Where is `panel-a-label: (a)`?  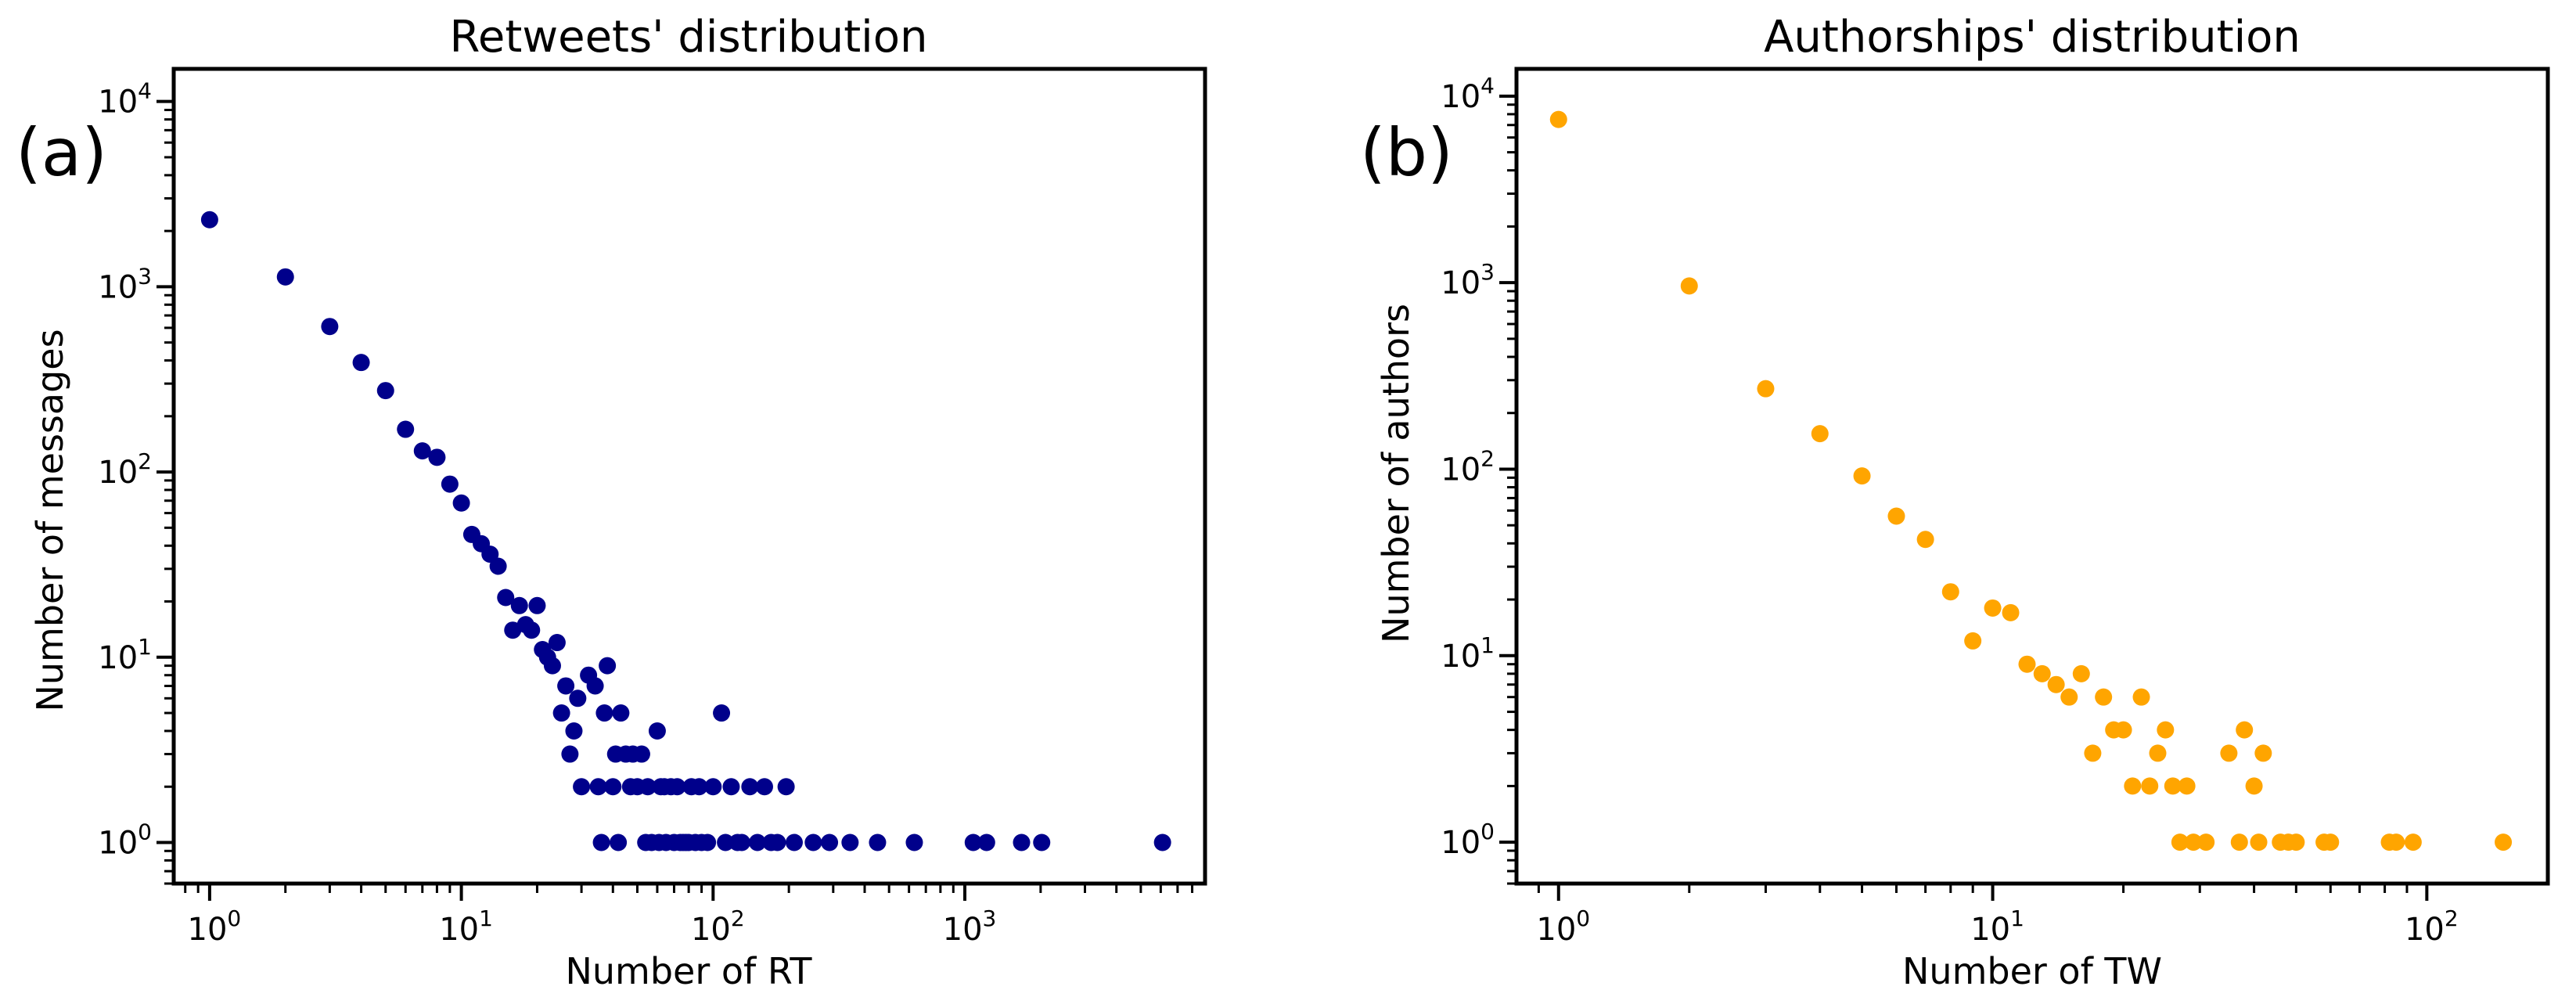 panel-a-label: (a) is located at coordinates (62, 152).